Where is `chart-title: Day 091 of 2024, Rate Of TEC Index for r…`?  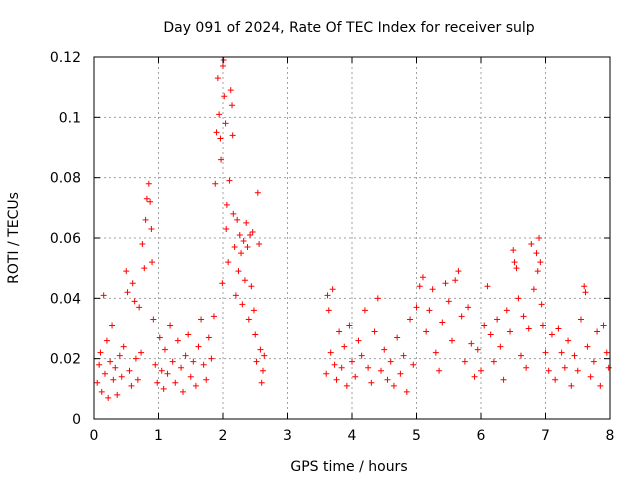
chart-title: Day 091 of 2024, Rate Of TEC Index for r… is located at coordinates (348, 28).